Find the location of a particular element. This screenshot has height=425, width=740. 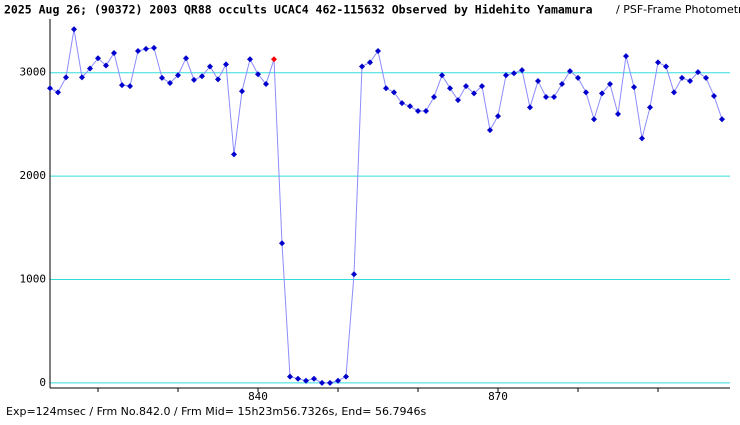

chart-subtitle: / PSF-Frame Photometry / is located at coordinates (678, 9).